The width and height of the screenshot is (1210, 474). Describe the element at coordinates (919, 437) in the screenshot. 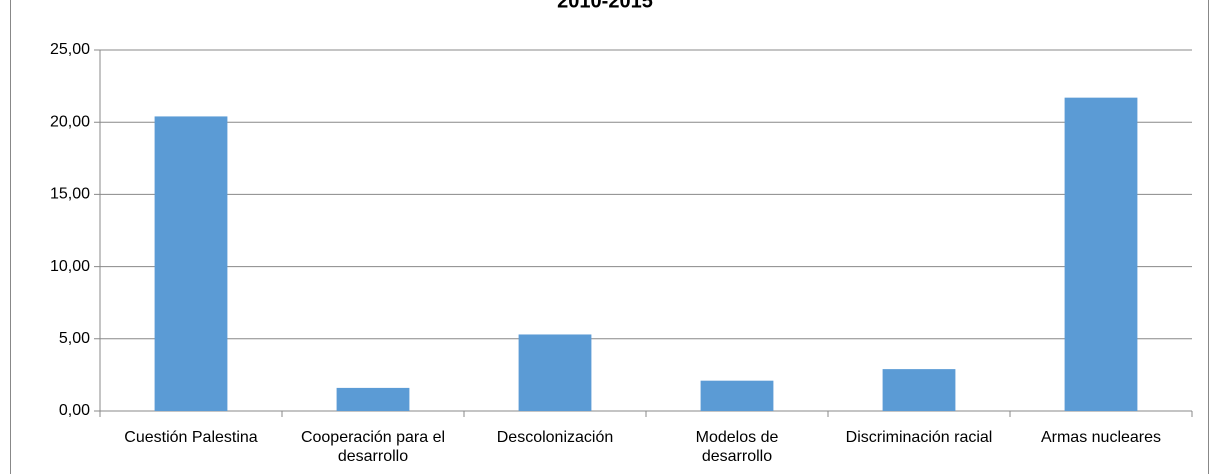

I see `x-tick-label: Discriminación racial` at that location.